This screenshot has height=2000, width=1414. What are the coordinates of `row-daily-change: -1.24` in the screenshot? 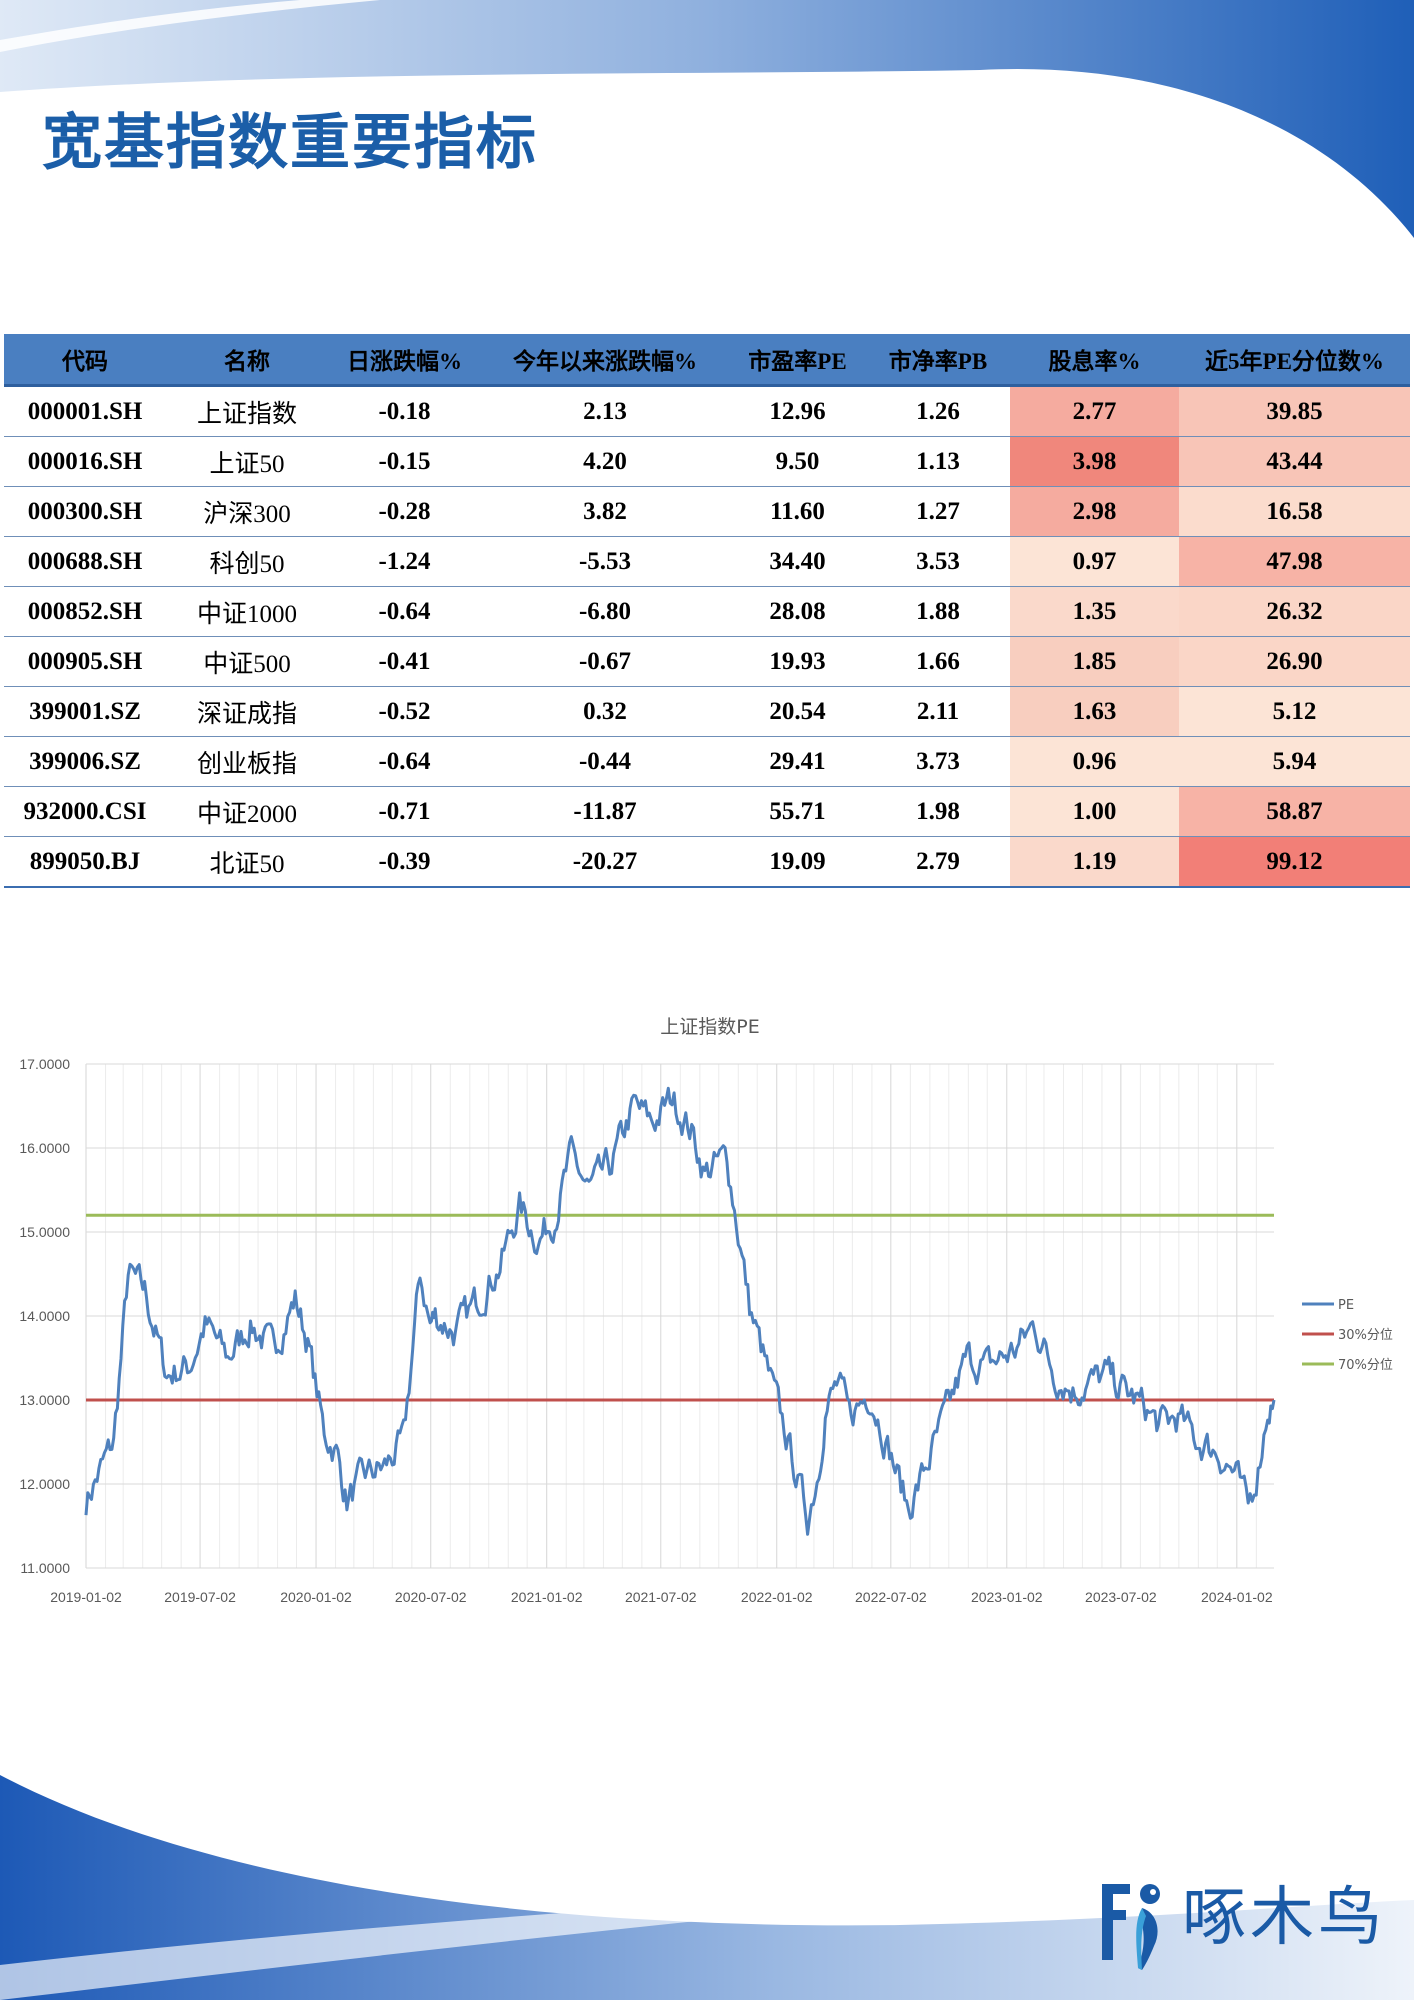 It's located at (404, 561).